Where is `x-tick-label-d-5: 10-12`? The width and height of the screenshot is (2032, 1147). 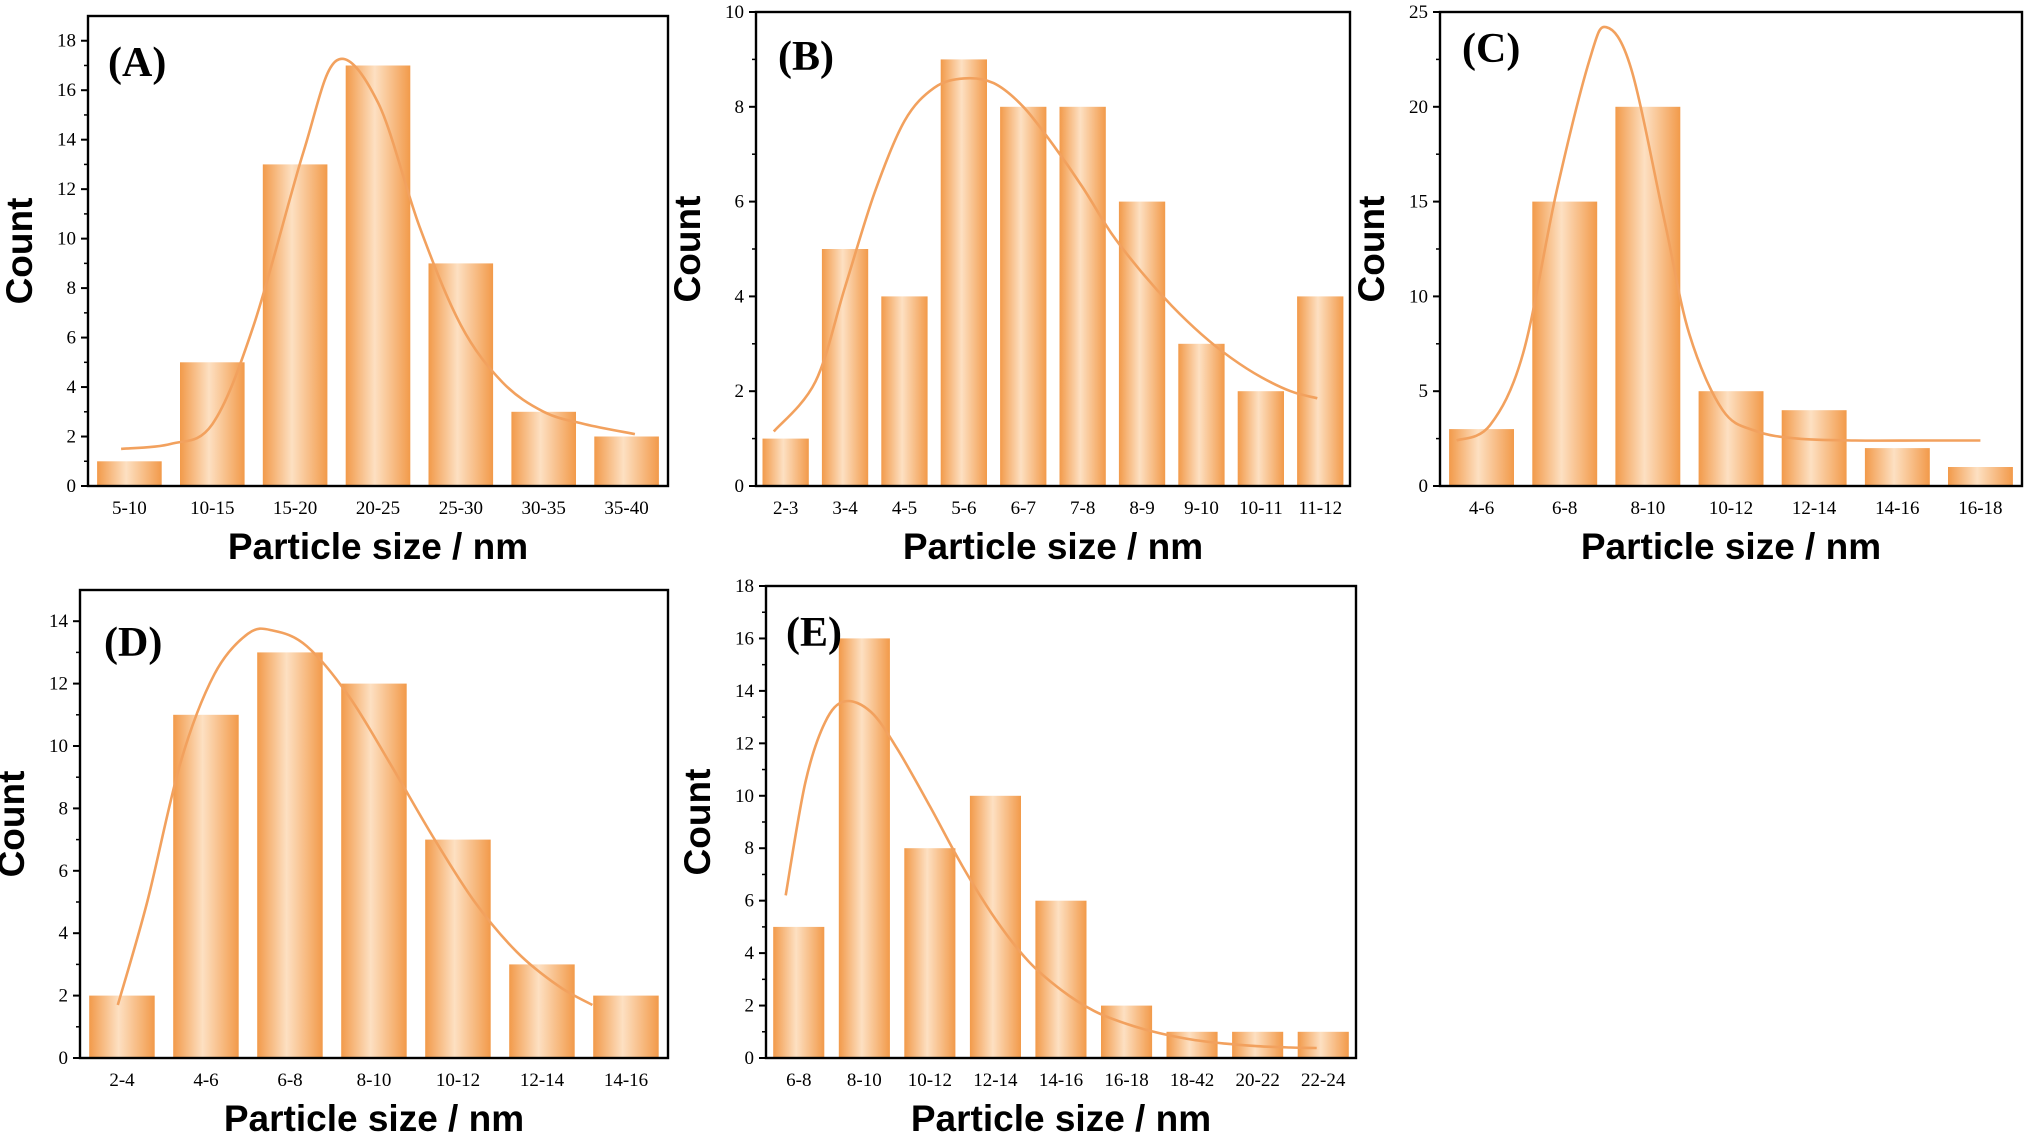
x-tick-label-d-5: 10-12 is located at coordinates (458, 1080).